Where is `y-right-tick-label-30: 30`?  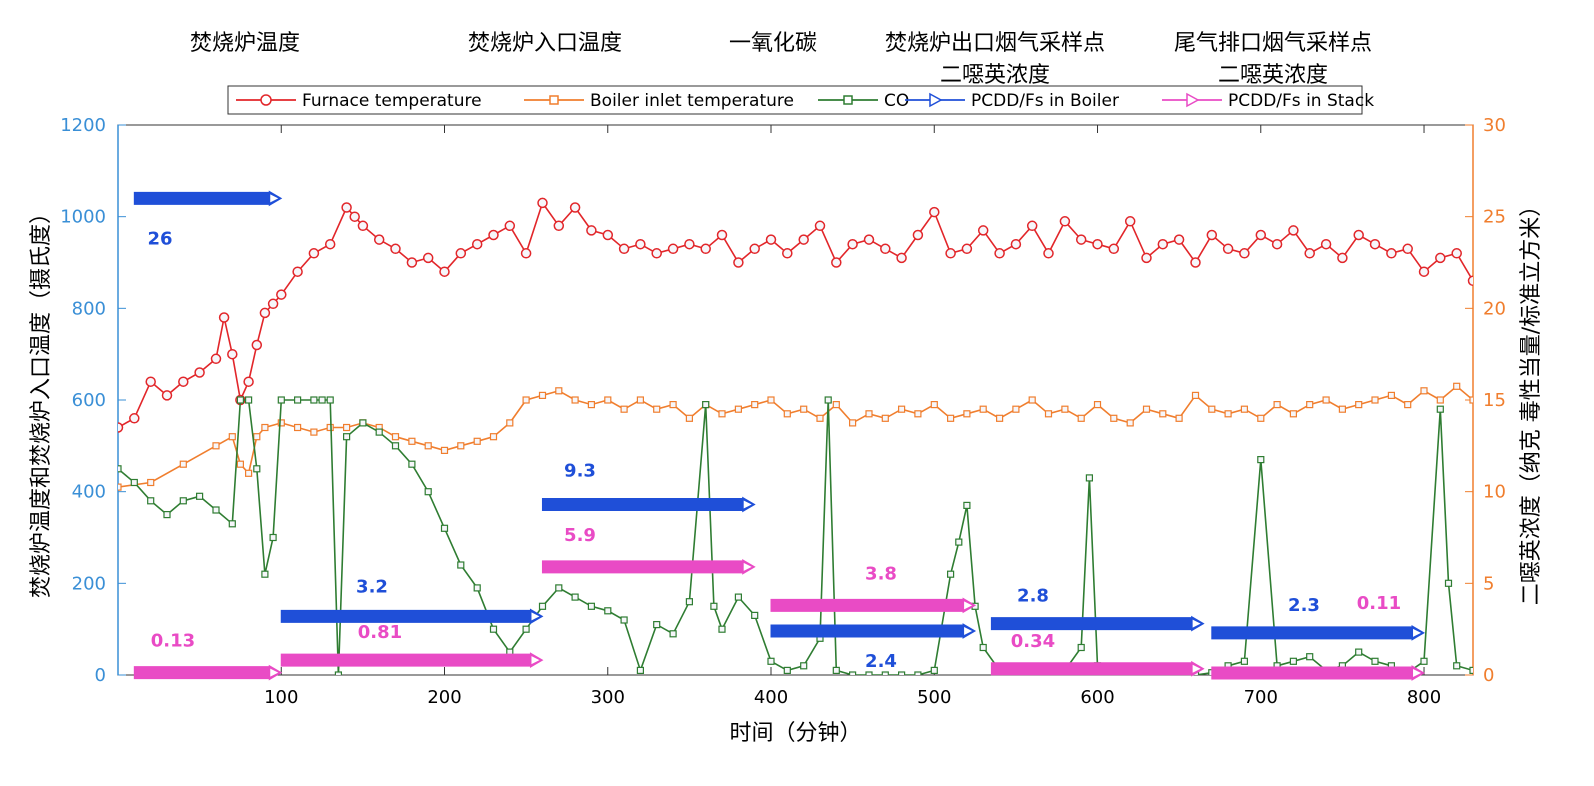
y-right-tick-label-30: 30 is located at coordinates (1494, 125).